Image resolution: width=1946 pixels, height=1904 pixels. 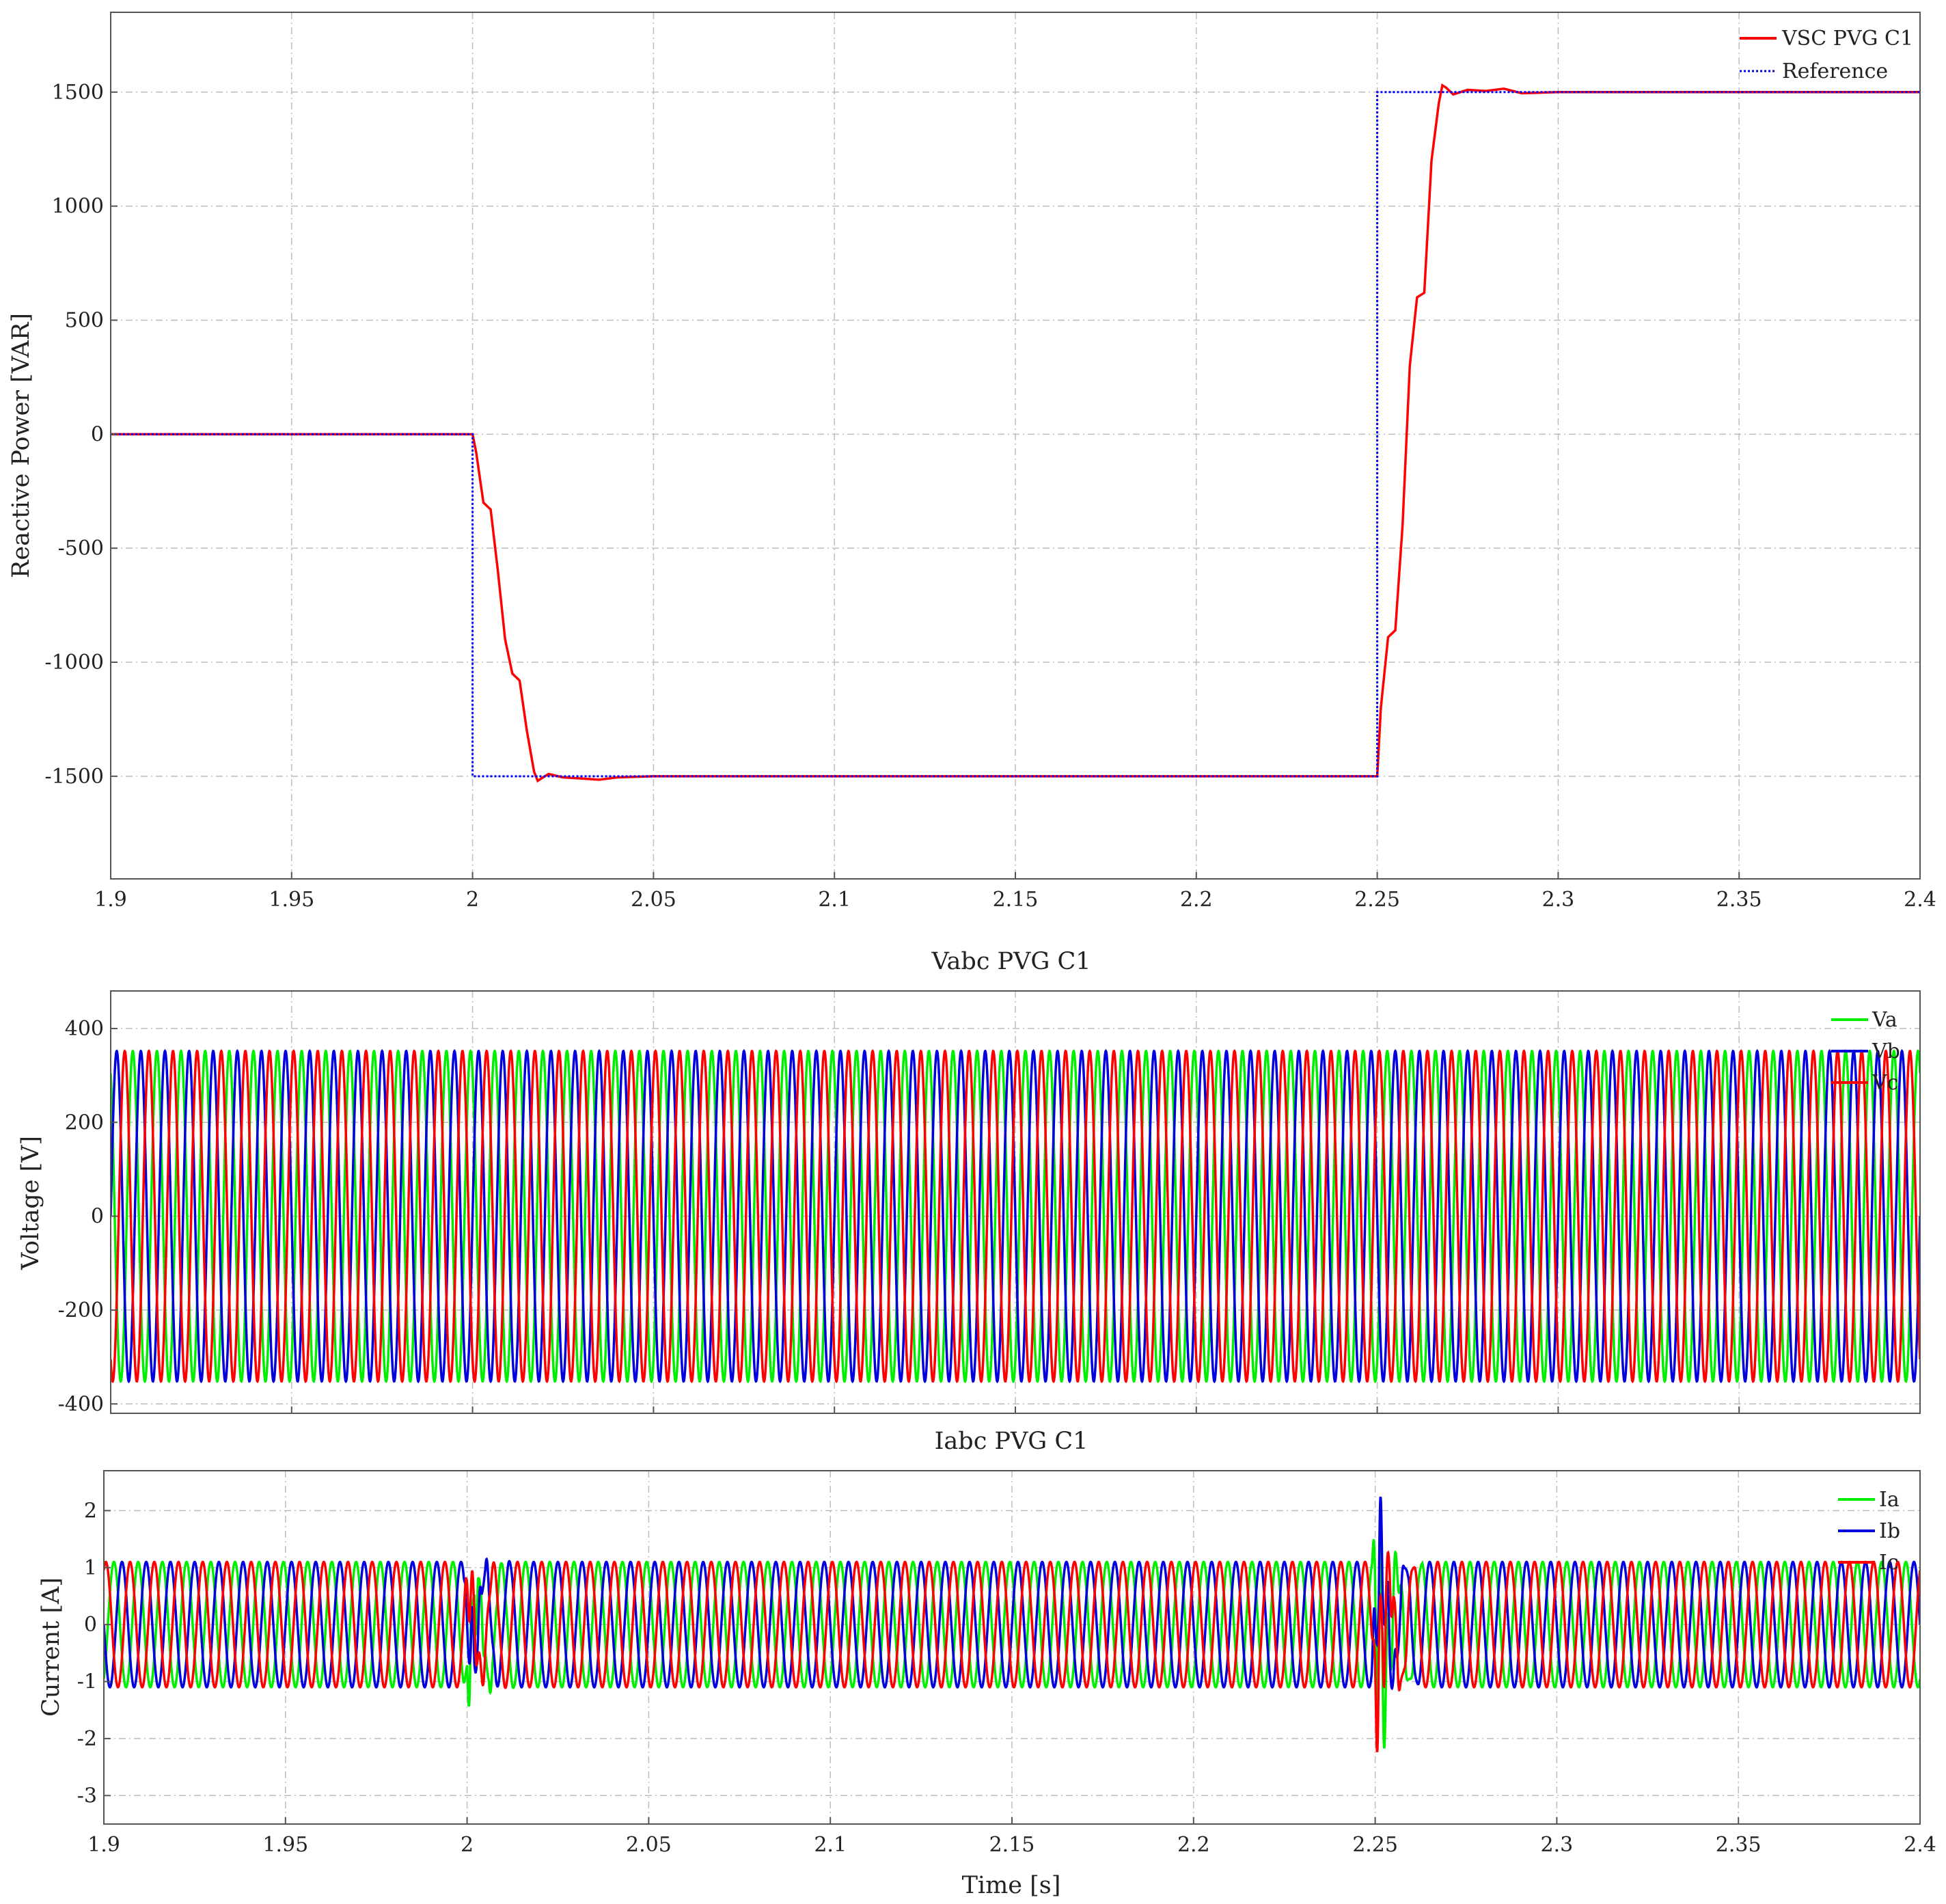 I want to click on legend-label-reference: Reference, so click(x=1835, y=71).